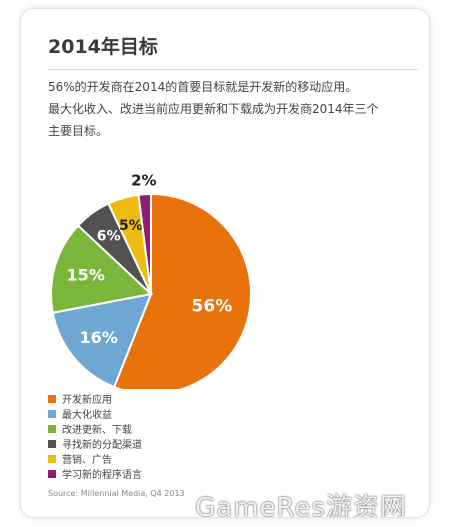  I want to click on legend-label: 学习新的程序语言, so click(102, 475).